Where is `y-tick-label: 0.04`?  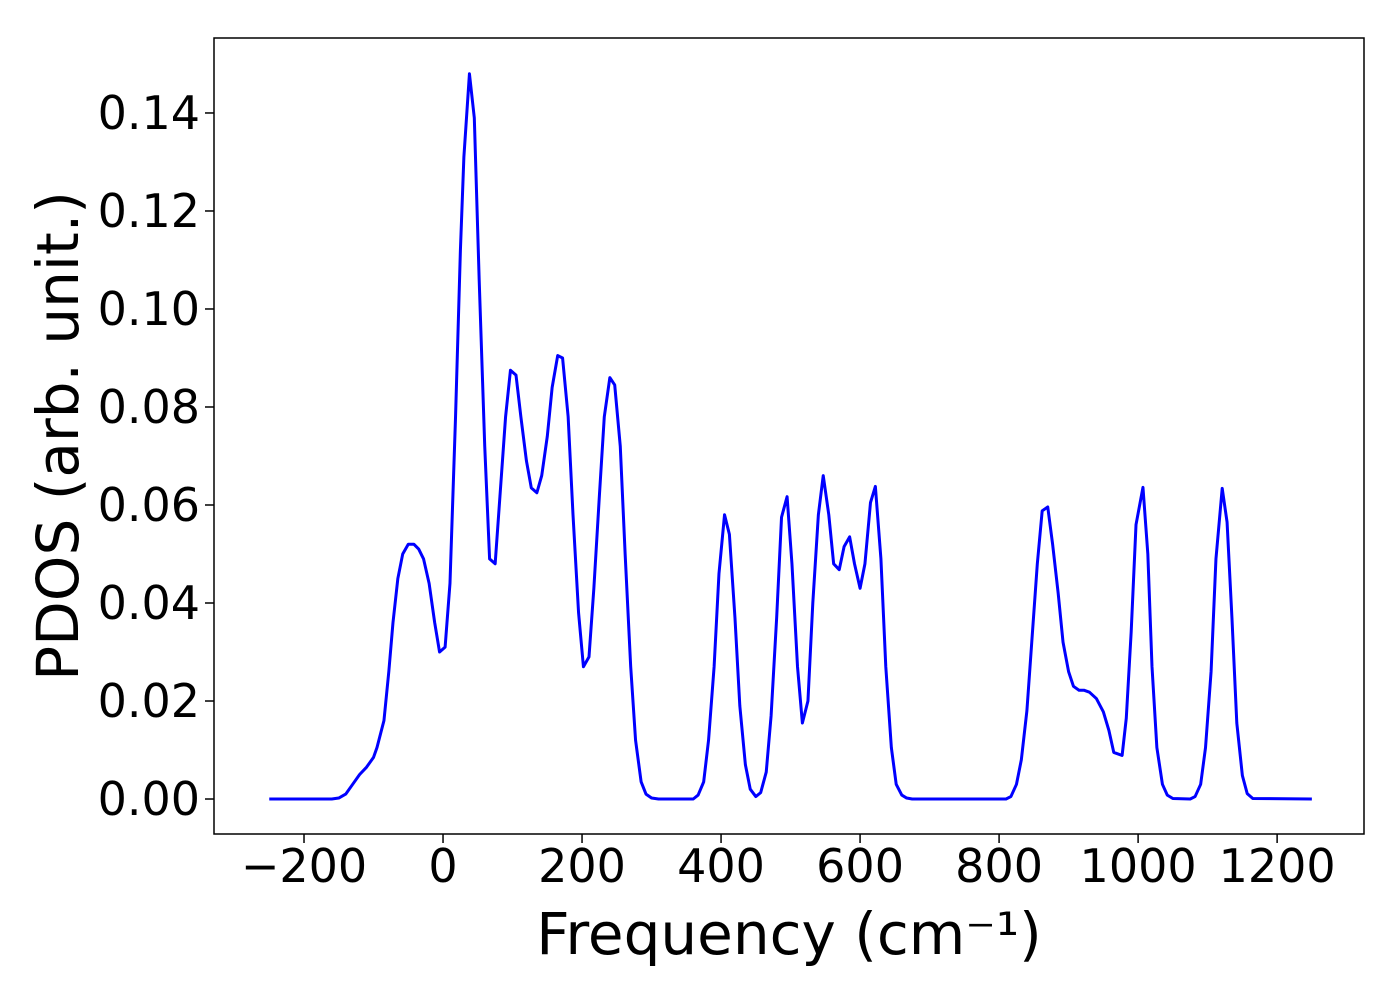
y-tick-label: 0.04 is located at coordinates (149, 603).